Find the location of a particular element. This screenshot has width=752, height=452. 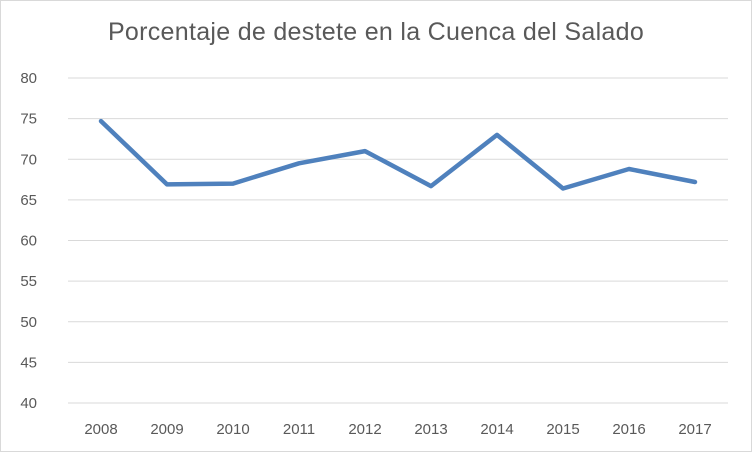

y-tick-label: 75 is located at coordinates (28, 119).